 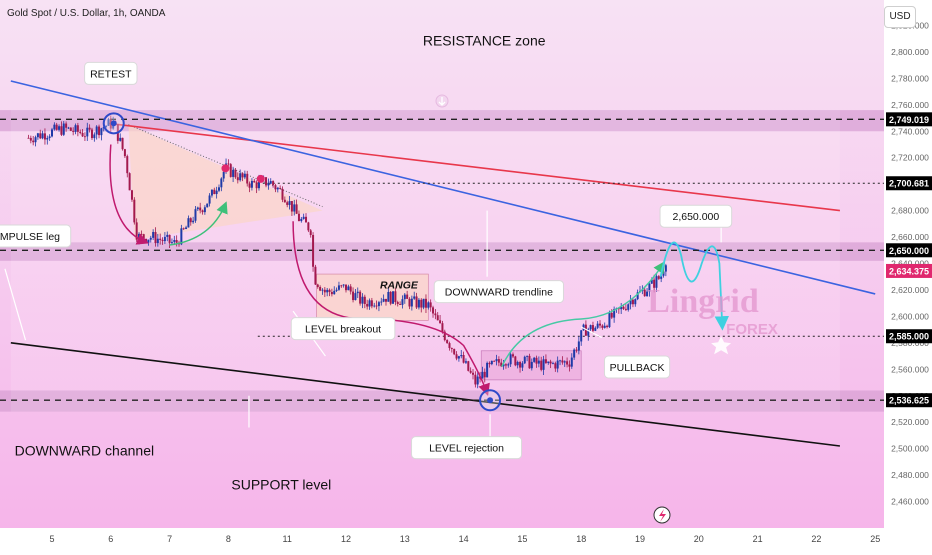 I want to click on x-tick-label: 18, so click(x=581, y=539).